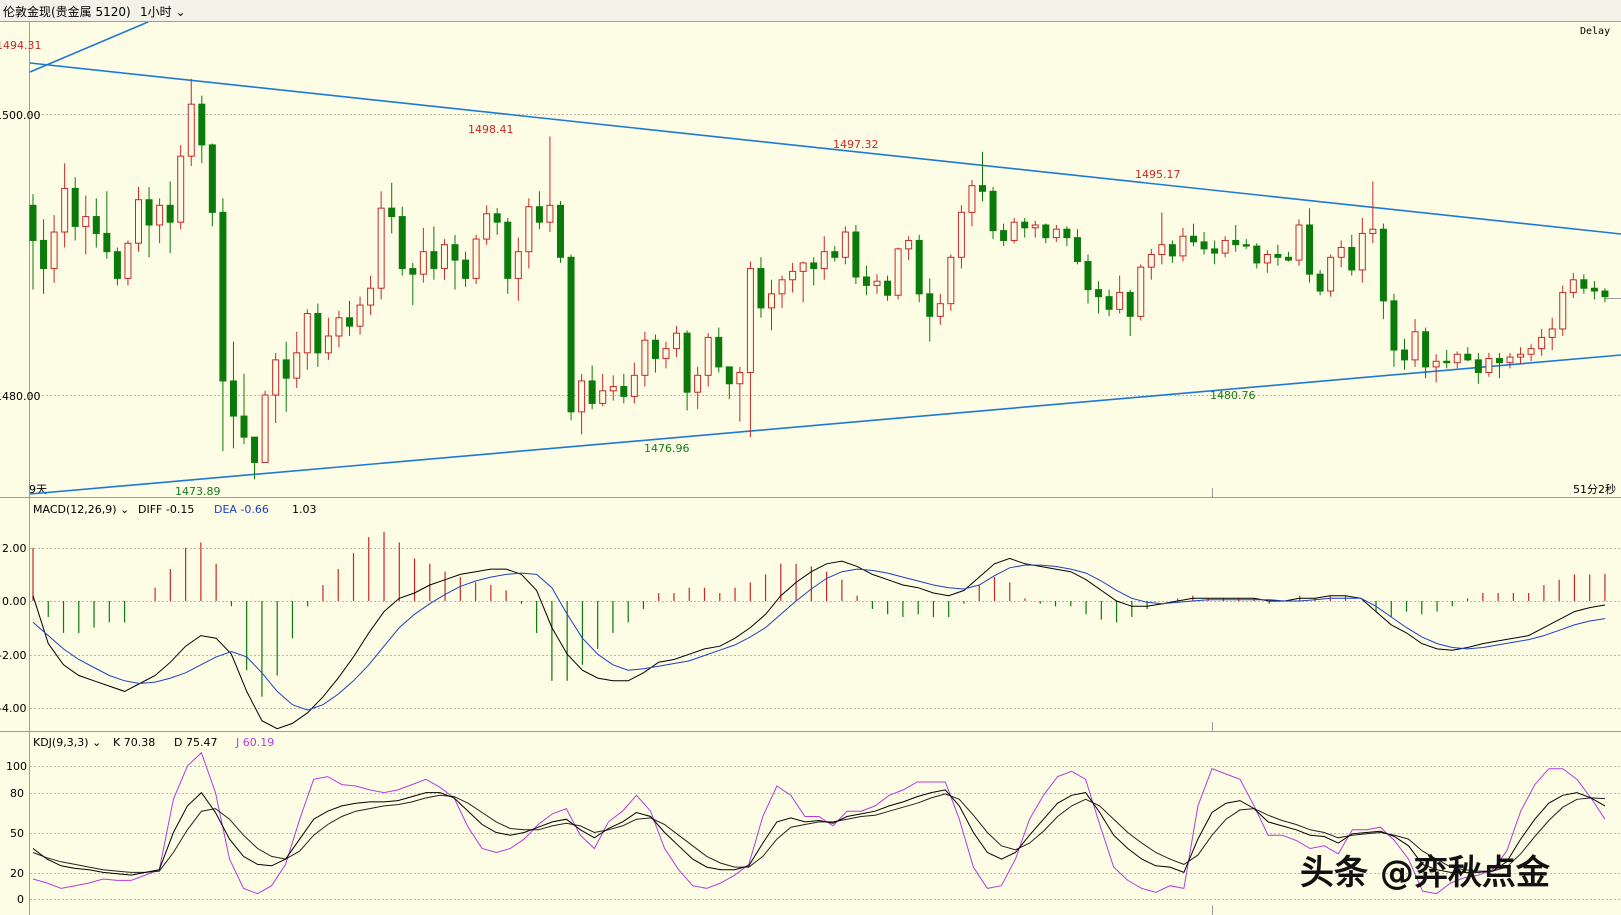 This screenshot has height=915, width=1621. What do you see at coordinates (819, 833) in the screenshot?
I see `kdj-d-line` at bounding box center [819, 833].